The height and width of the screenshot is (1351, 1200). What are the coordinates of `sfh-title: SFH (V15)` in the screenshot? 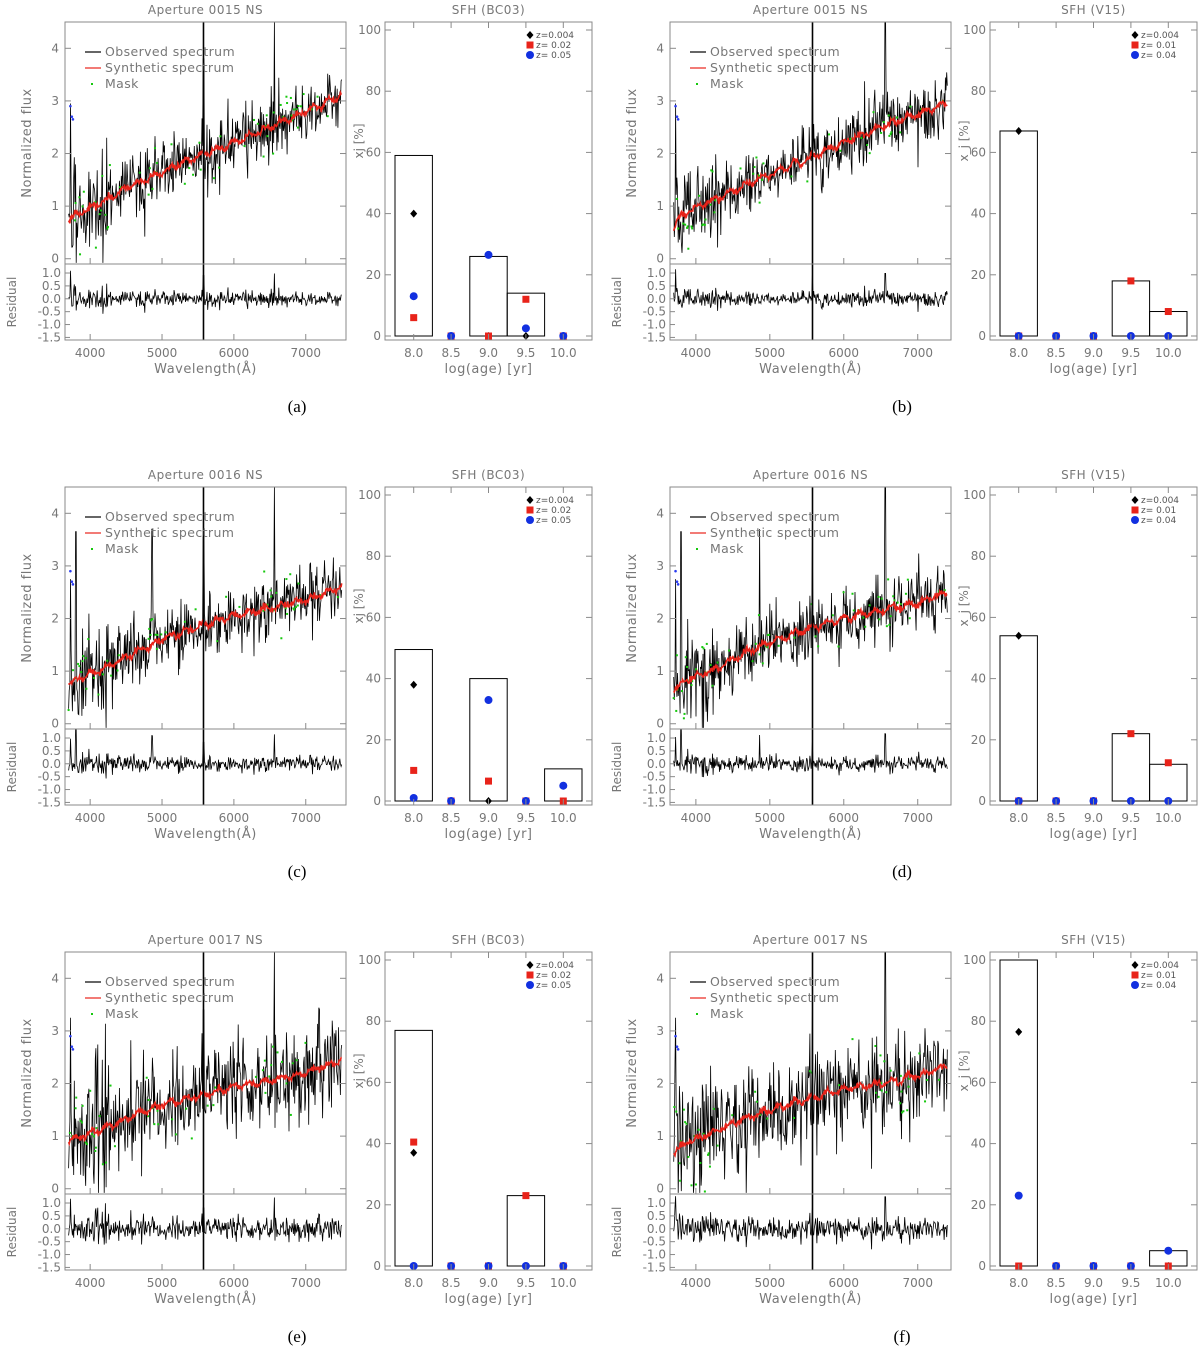 It's located at (1093, 940).